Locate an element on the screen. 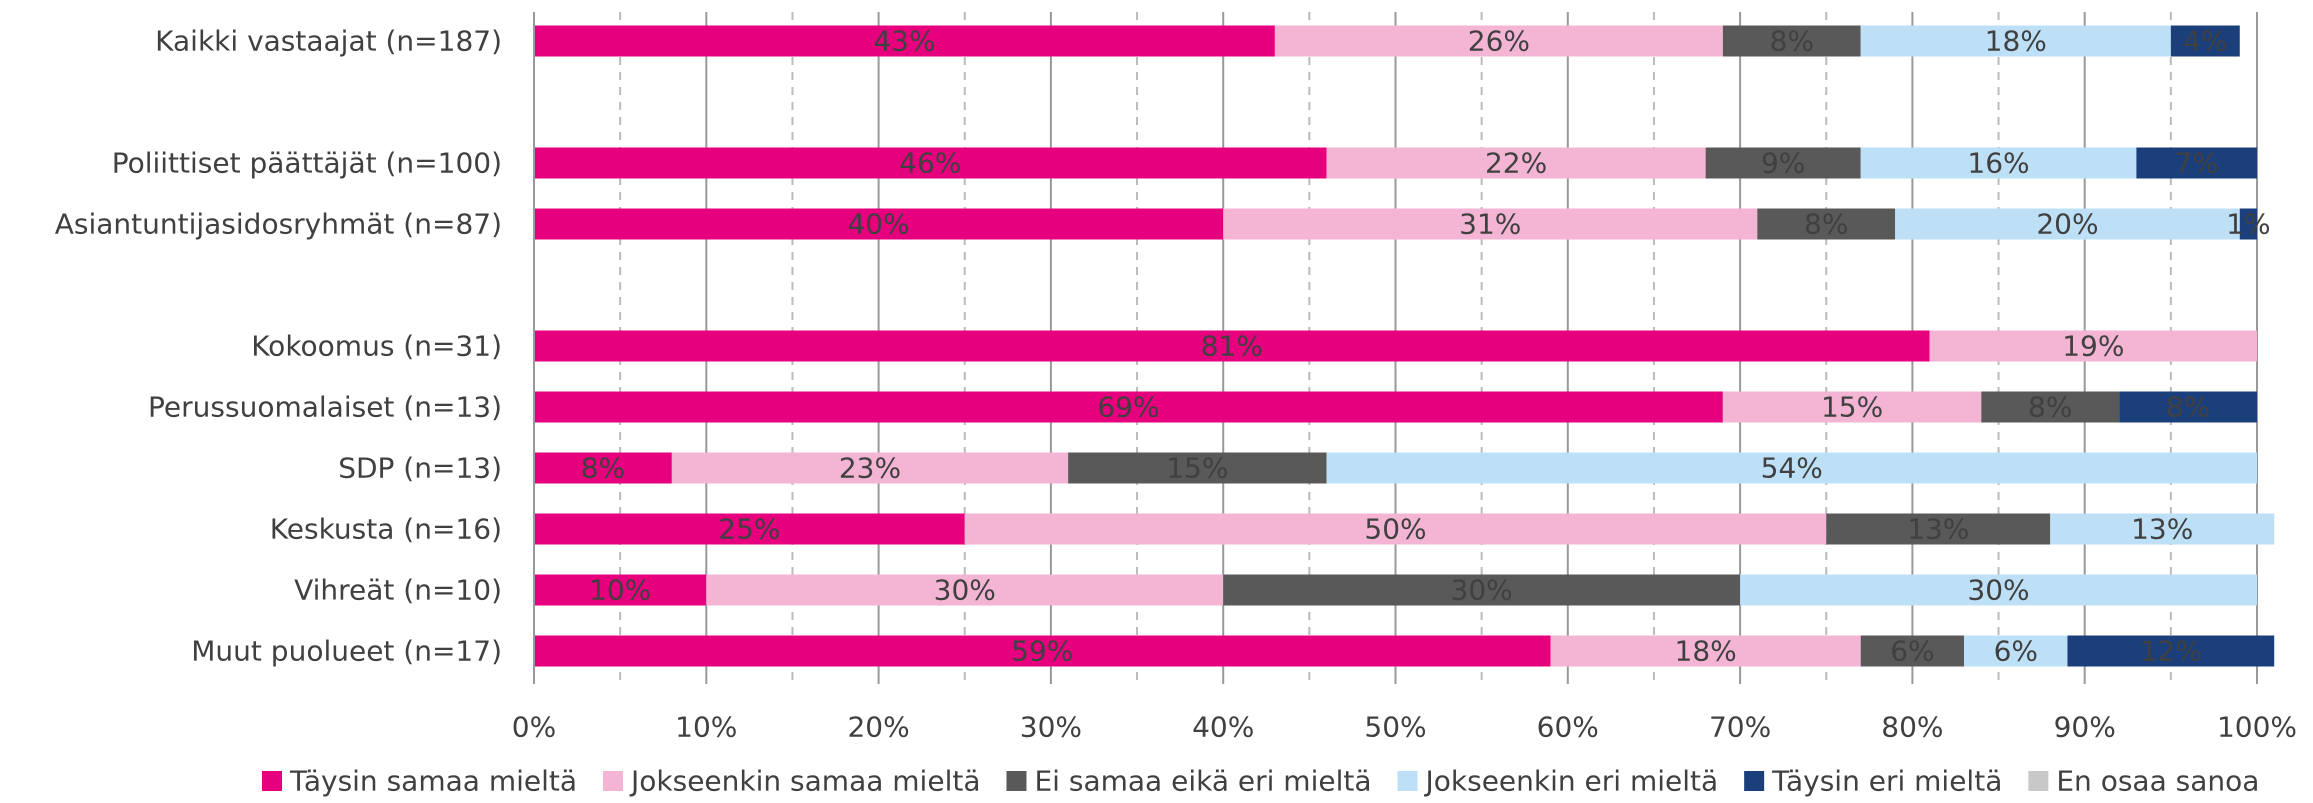 The height and width of the screenshot is (803, 2313). category-label: Kokoomus (n=31) is located at coordinates (376, 346).